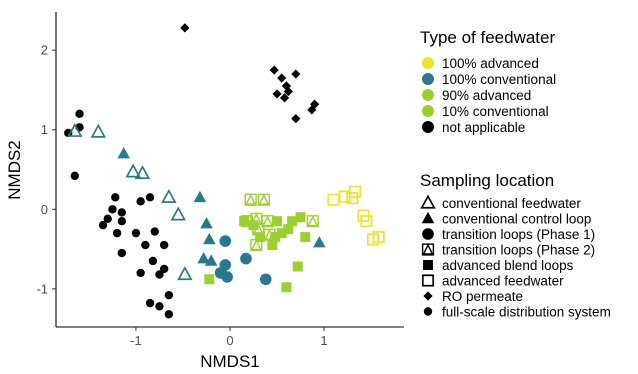 The height and width of the screenshot is (374, 638). I want to click on legend-shape-key-advanced_feedwater-square, so click(428, 280).